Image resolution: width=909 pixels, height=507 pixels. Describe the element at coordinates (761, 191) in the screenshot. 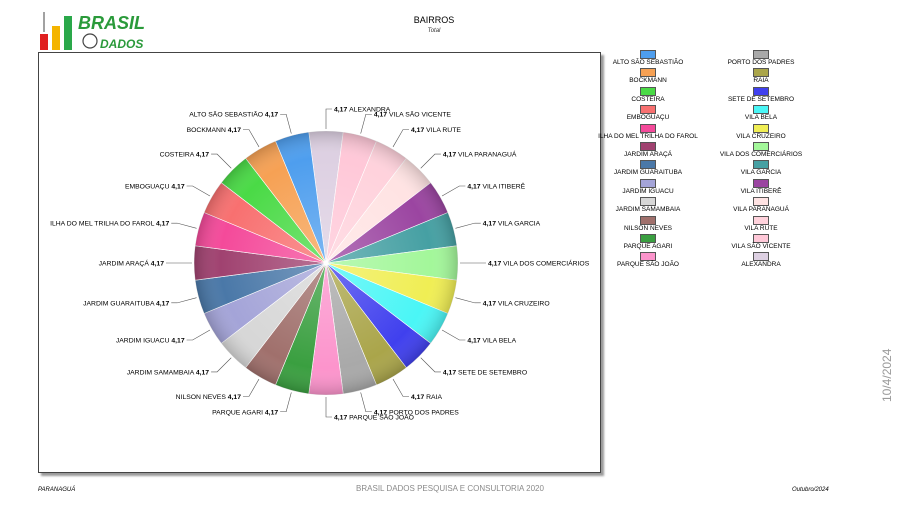

I see `legend-label: VILA ITIBERÊ` at that location.